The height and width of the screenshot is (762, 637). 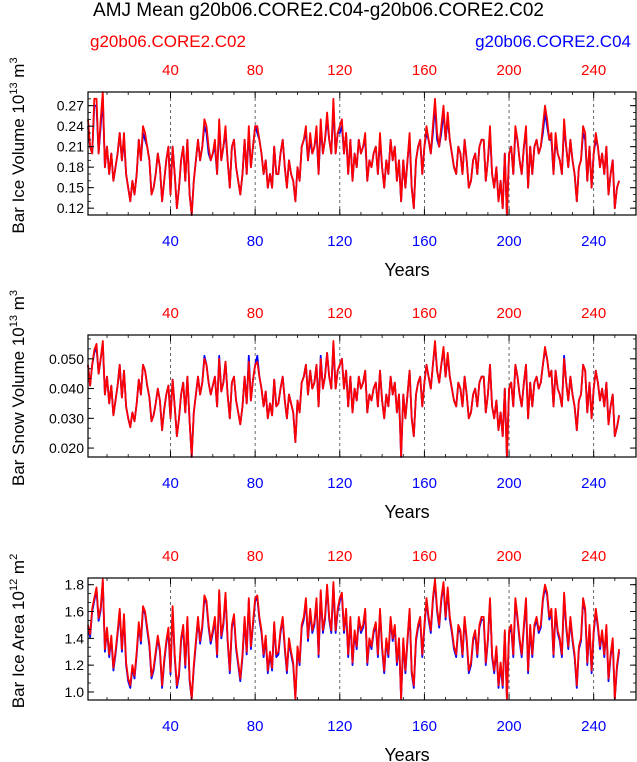 What do you see at coordinates (18, 631) in the screenshot?
I see `y-axis-label: Bar Ice Area 1012 m2` at bounding box center [18, 631].